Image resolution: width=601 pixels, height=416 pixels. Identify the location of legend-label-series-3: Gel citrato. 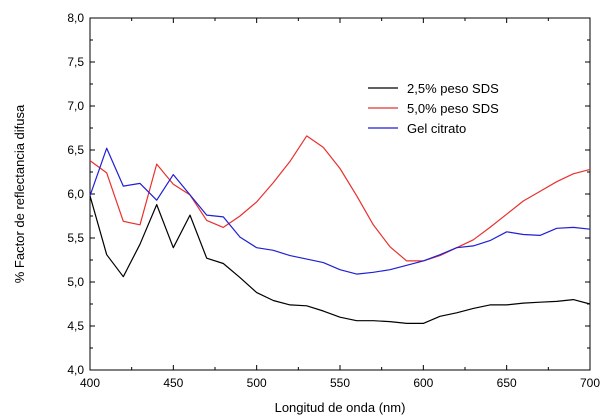
(436, 128).